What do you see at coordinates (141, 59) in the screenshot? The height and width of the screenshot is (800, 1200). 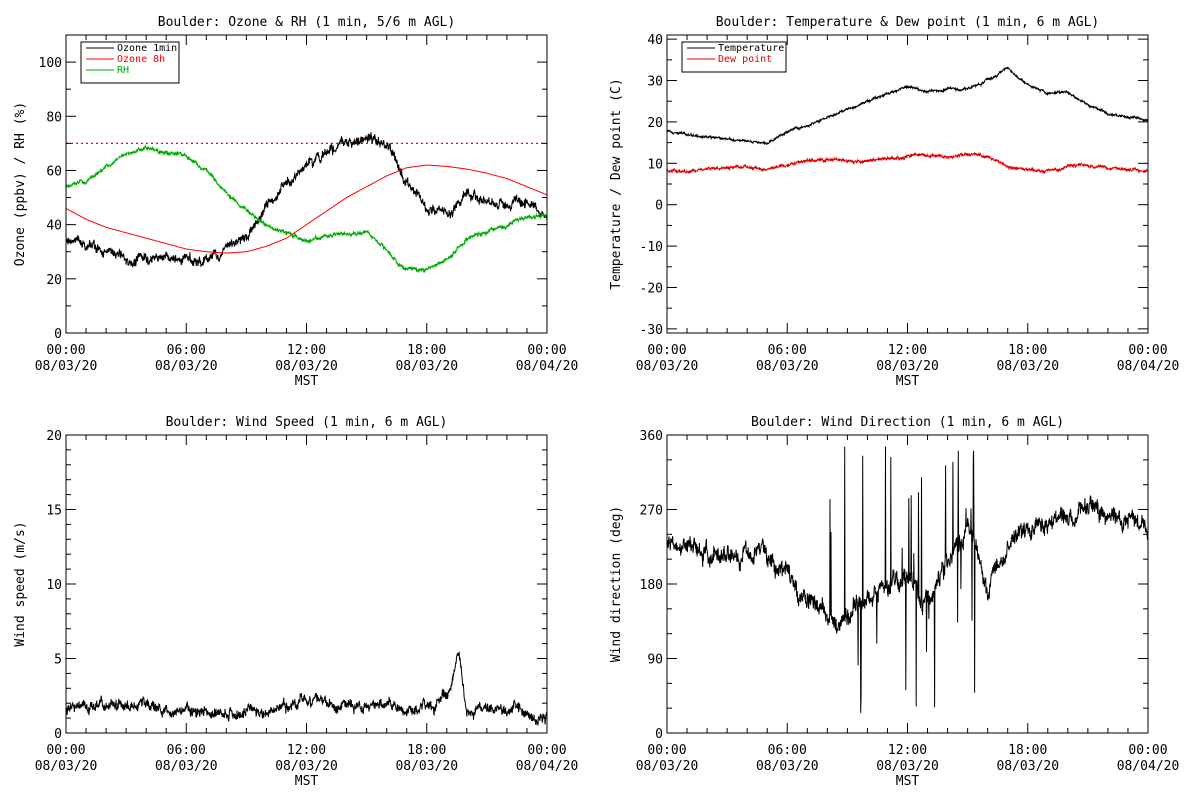 I see `legend-label: Ozone 8h` at bounding box center [141, 59].